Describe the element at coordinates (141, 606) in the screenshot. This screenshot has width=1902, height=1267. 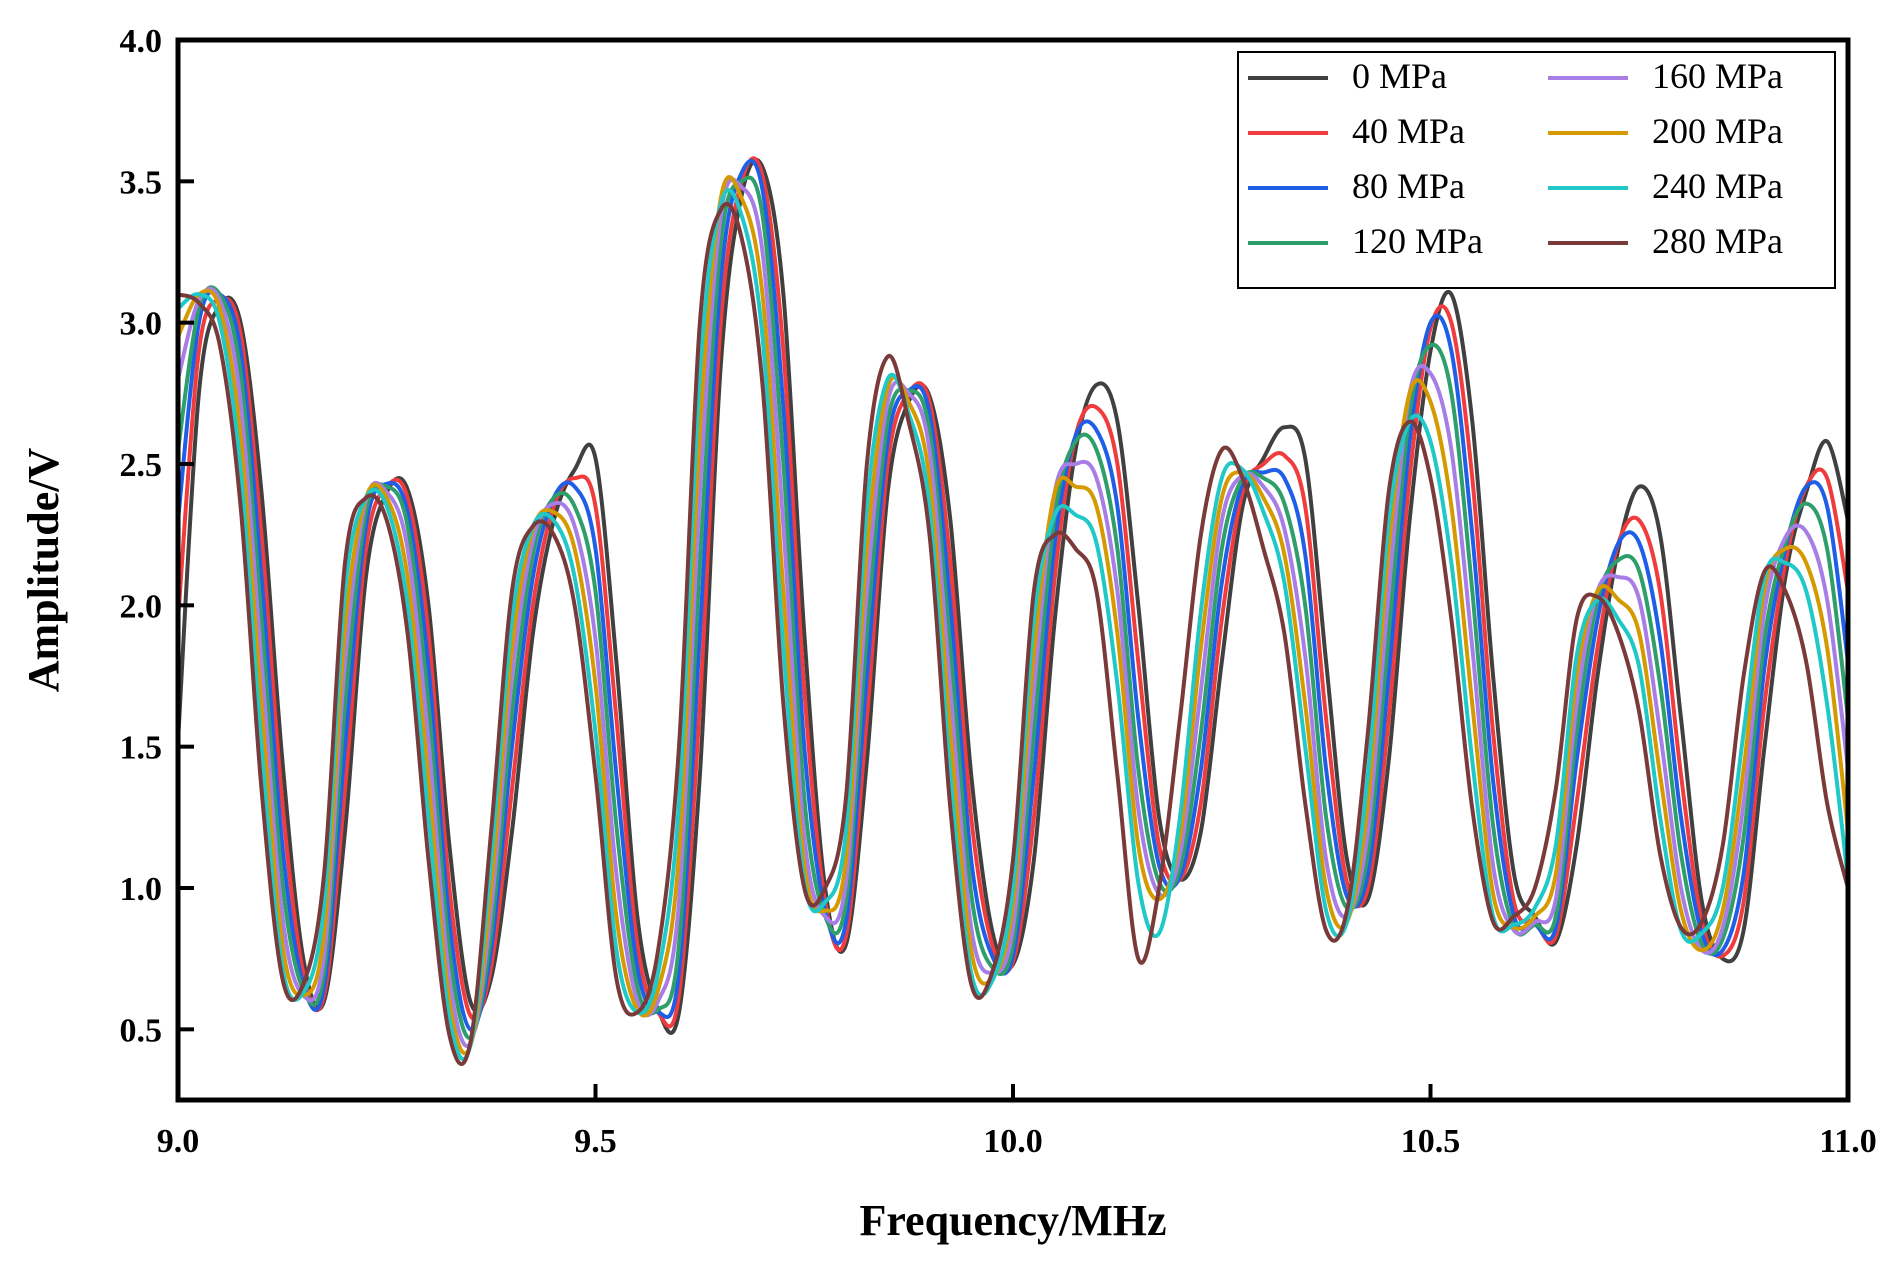
I see `y-tick-label: 2.0` at that location.